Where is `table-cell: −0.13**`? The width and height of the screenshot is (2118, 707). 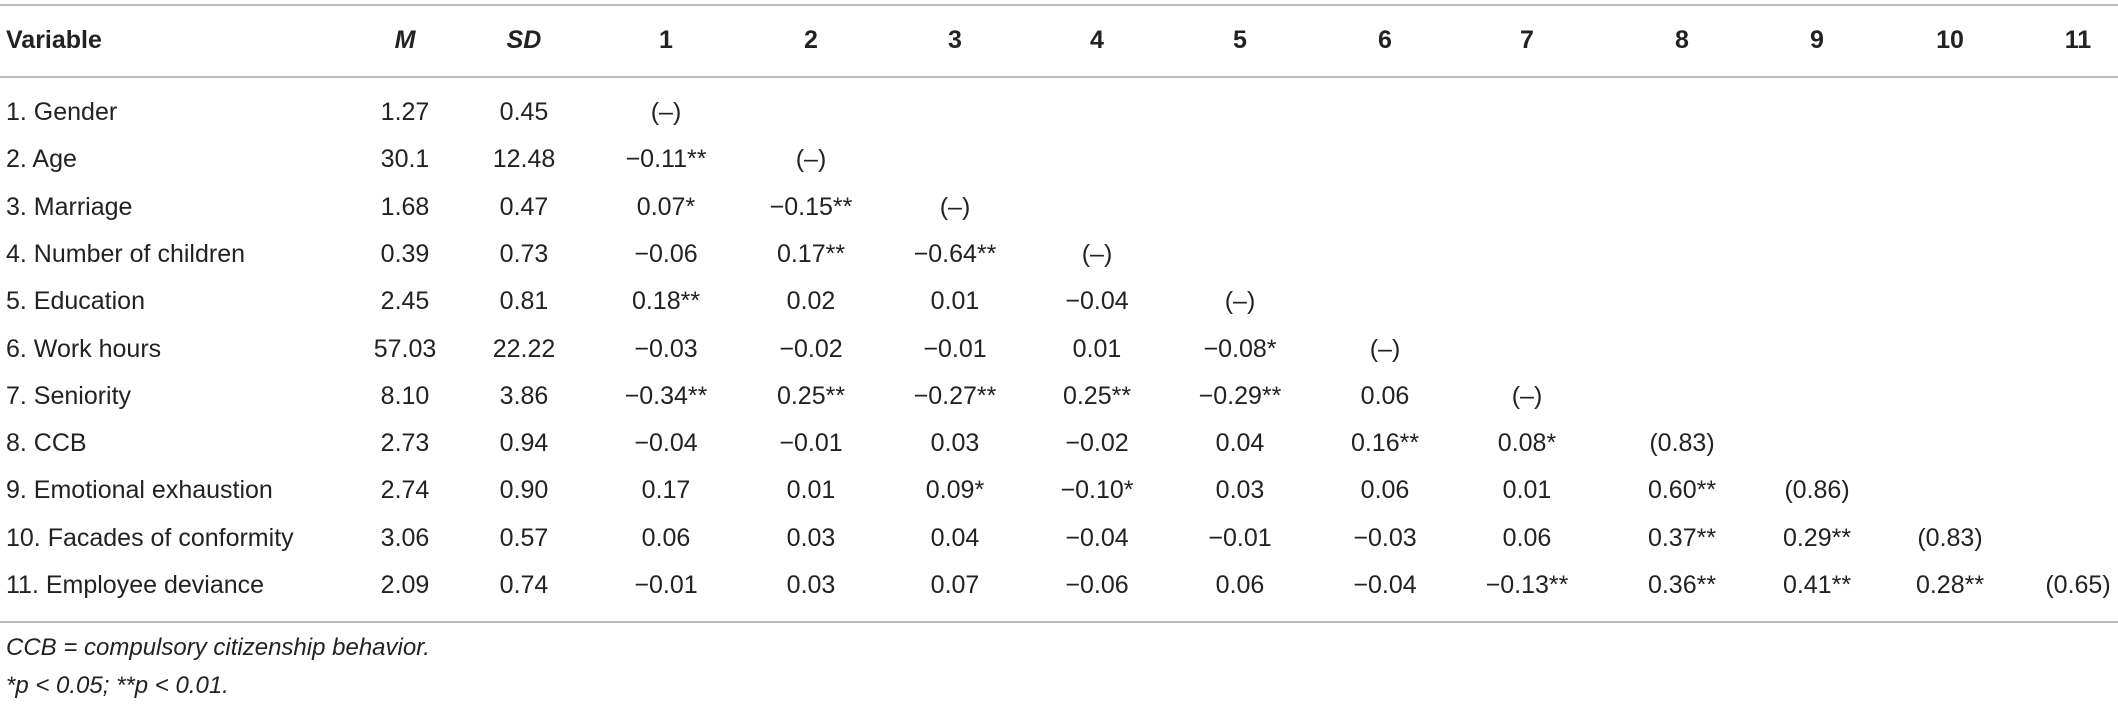
table-cell: −0.13** is located at coordinates (1527, 585).